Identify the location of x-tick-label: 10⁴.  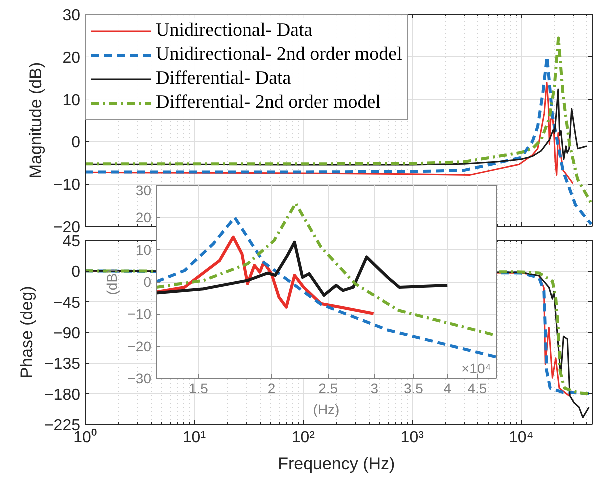
(521, 438).